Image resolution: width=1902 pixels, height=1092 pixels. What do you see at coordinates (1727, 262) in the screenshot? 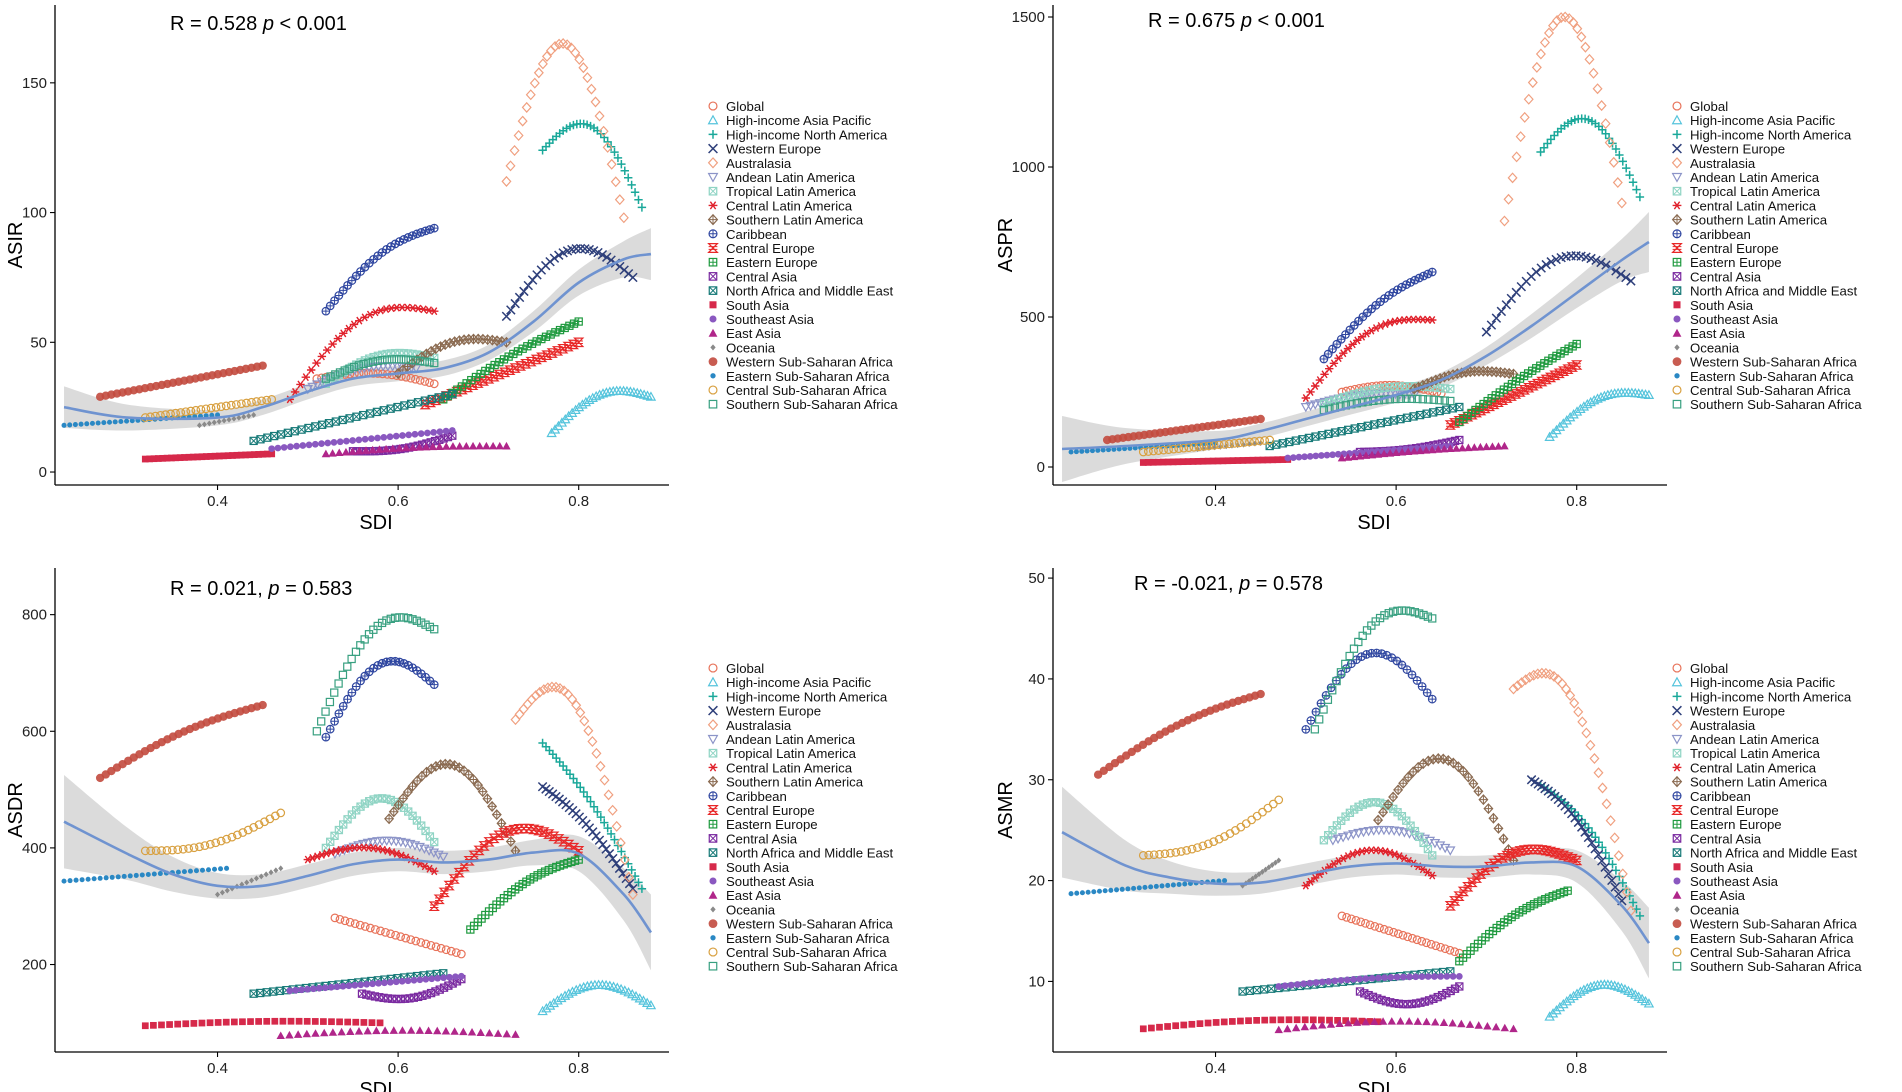
I see `legend-item-eastern-europe: Eastern Europe` at bounding box center [1727, 262].